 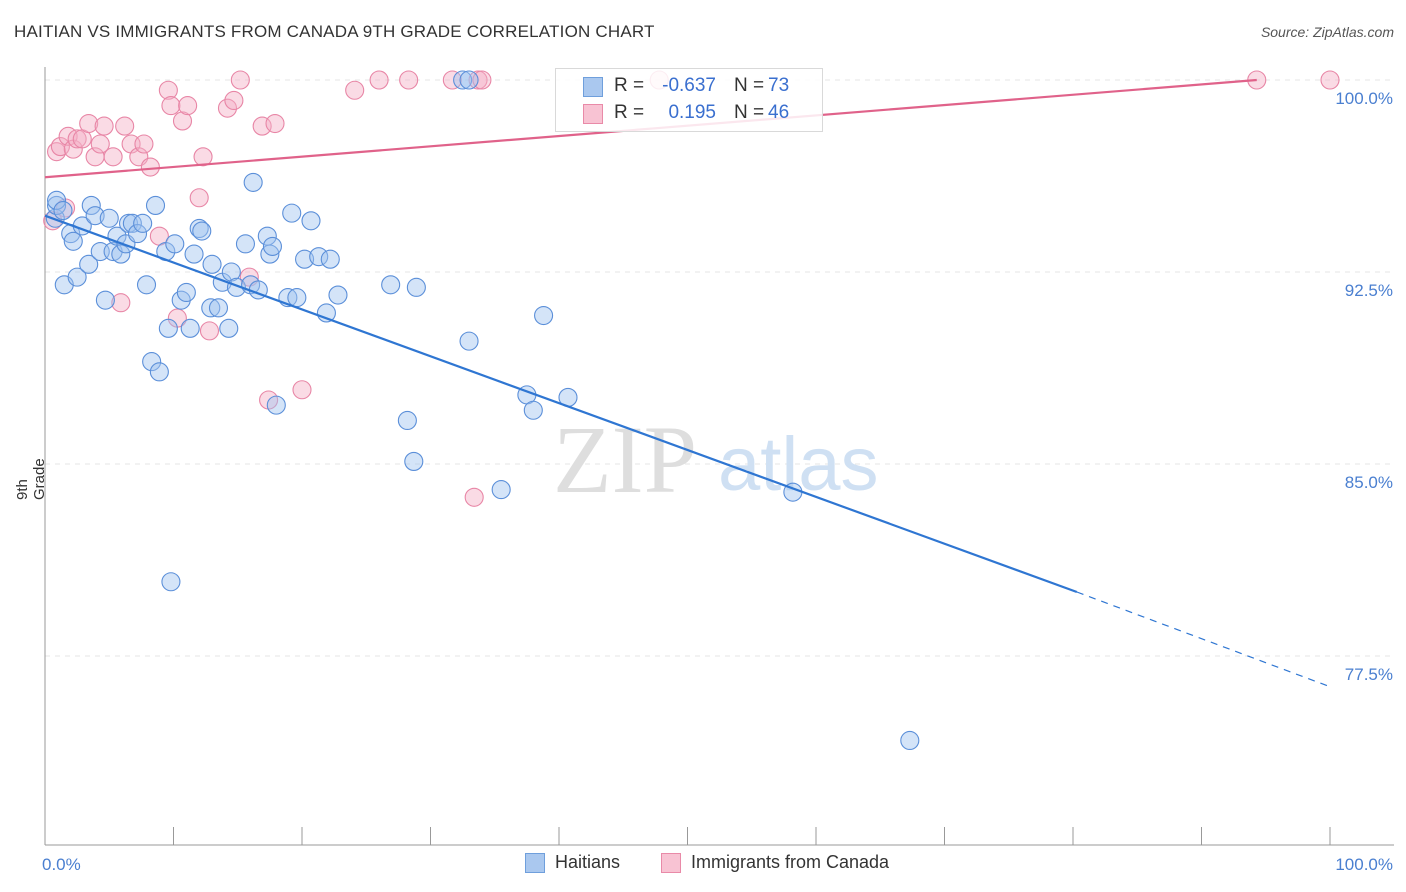 I want to click on legend: R = -0.637 N = 73 R = 0.195 N = 46, so click(x=689, y=100).